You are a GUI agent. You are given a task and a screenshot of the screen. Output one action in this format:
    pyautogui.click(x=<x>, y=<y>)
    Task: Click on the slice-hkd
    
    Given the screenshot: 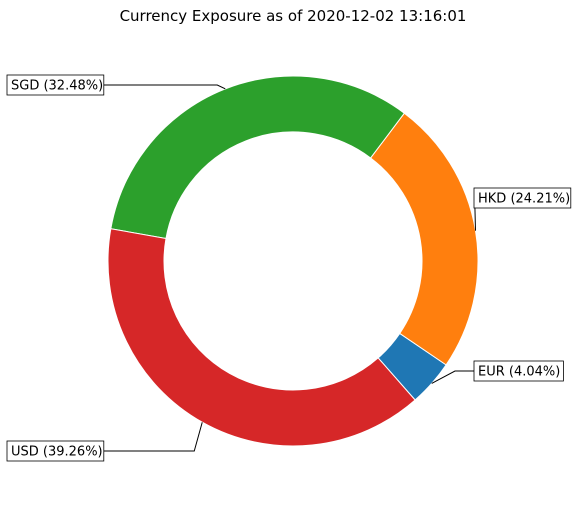 What is the action you would take?
    pyautogui.click(x=424, y=239)
    